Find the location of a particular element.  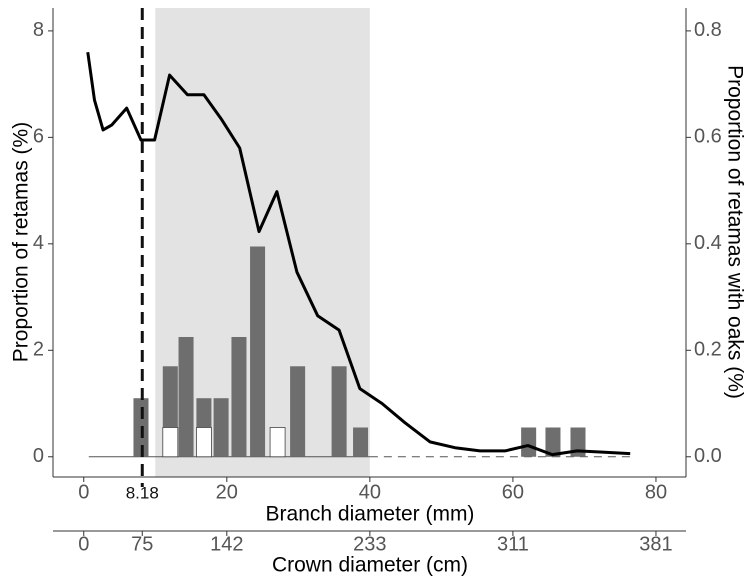

x2-tick-label: 75 is located at coordinates (142, 544).